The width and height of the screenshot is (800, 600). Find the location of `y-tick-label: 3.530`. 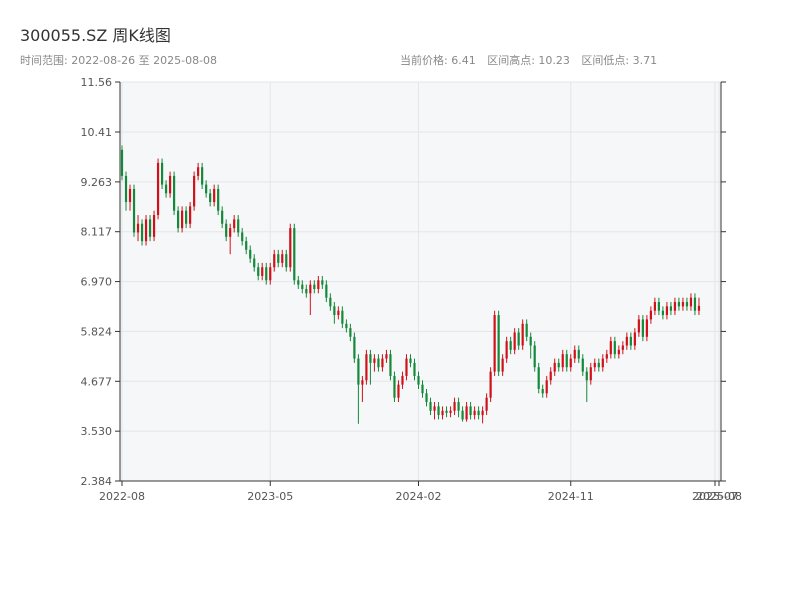

y-tick-label: 3.530 is located at coordinates (97, 431).